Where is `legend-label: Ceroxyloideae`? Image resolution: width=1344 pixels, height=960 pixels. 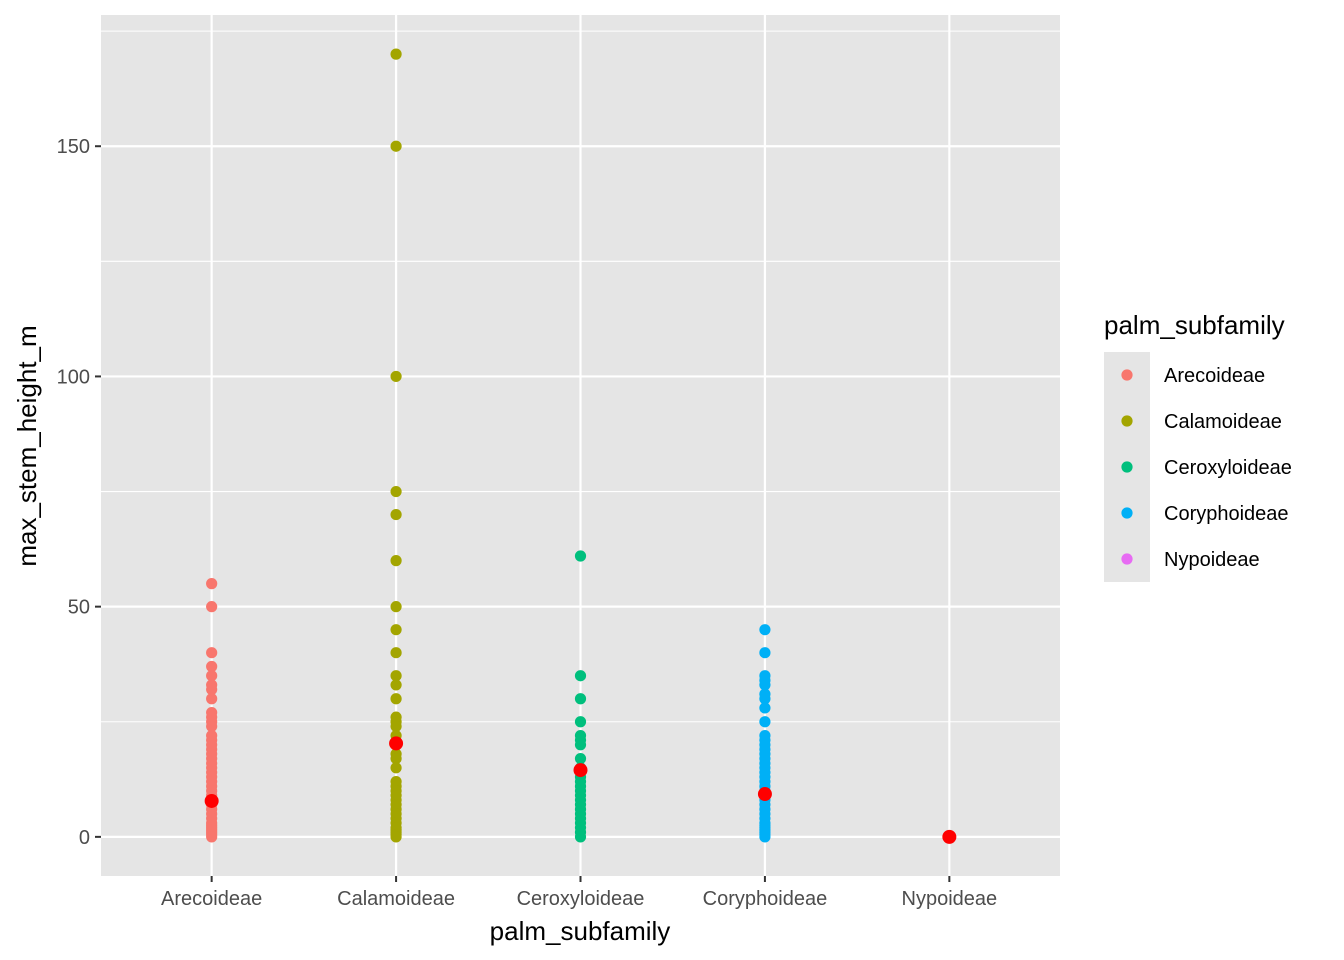 legend-label: Ceroxyloideae is located at coordinates (1228, 468).